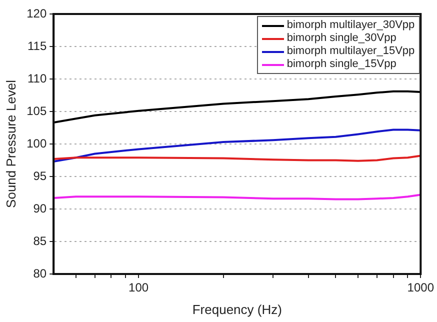  I want to click on y-tick-label: 120, so click(36, 13).